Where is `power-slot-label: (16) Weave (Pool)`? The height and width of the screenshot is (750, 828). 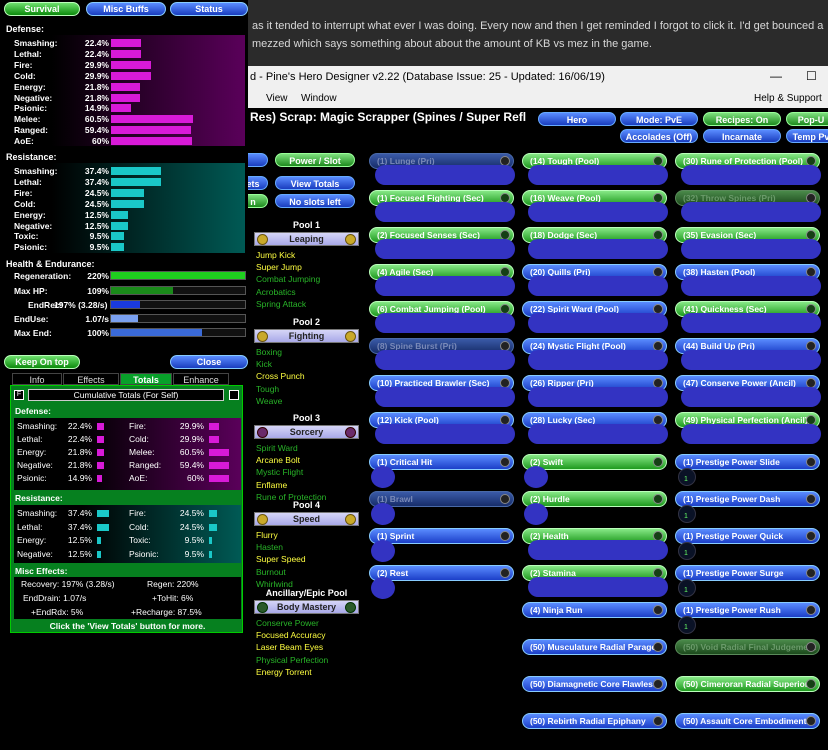
power-slot-label: (16) Weave (Pool) is located at coordinates (565, 198).